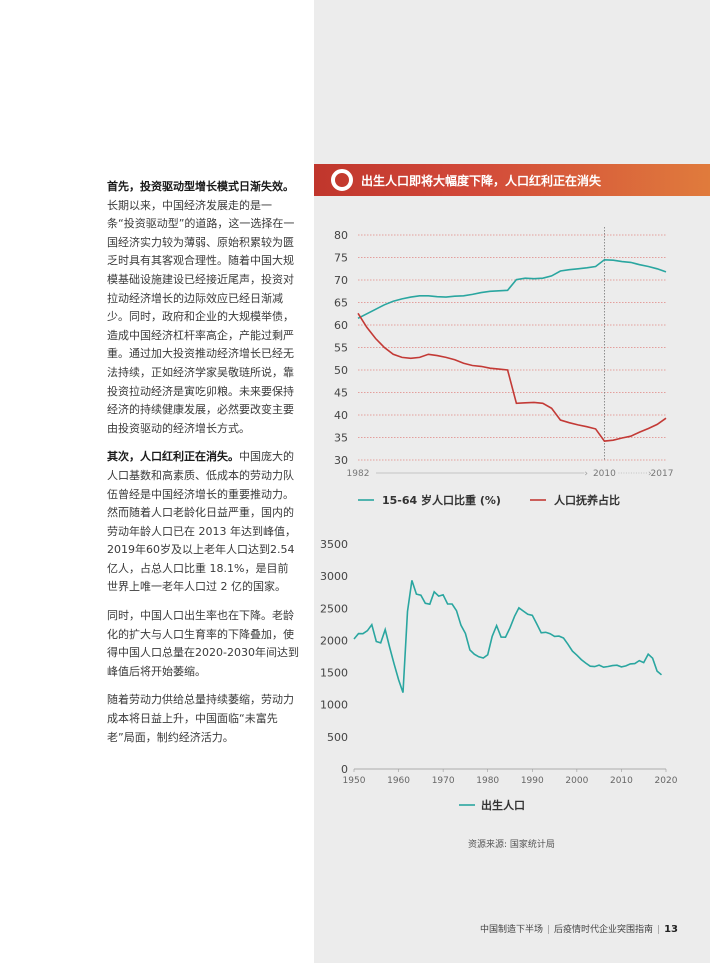  What do you see at coordinates (341, 393) in the screenshot?
I see `y-tick-label: 45` at bounding box center [341, 393].